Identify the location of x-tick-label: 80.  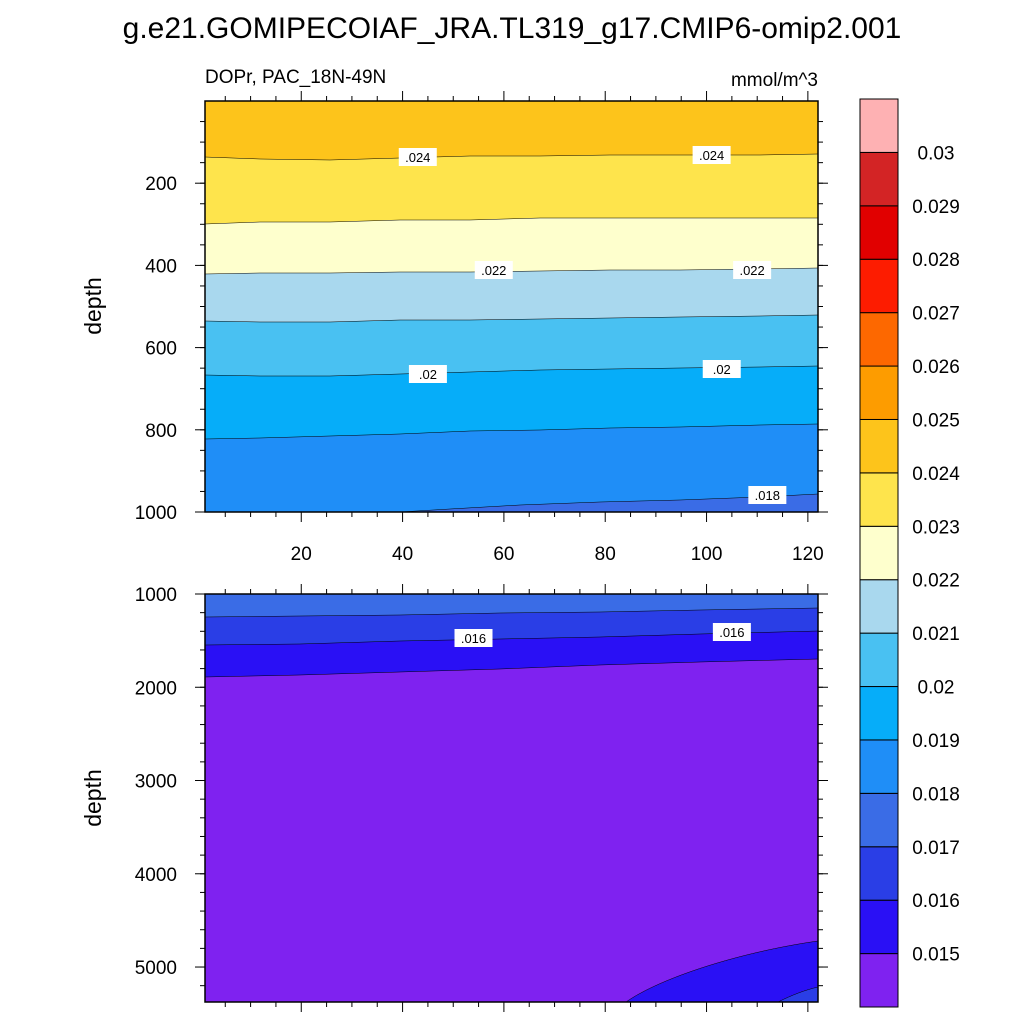
(605, 554).